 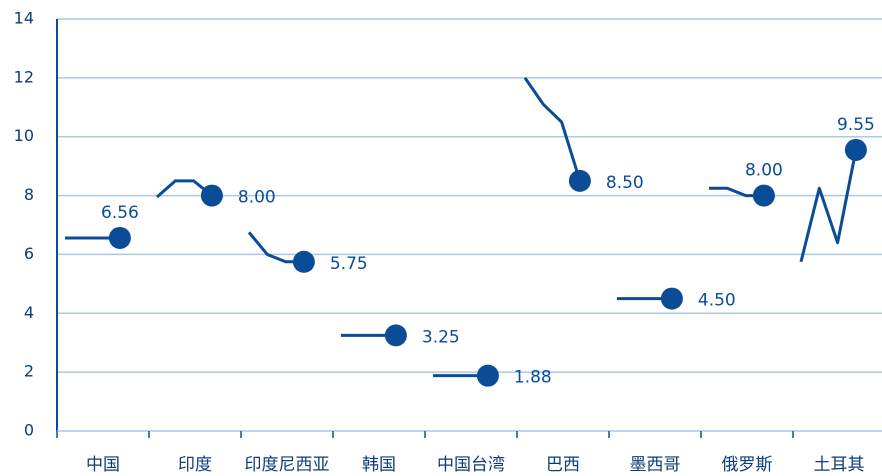 I want to click on x-tick-label: 巴西, so click(x=563, y=465).